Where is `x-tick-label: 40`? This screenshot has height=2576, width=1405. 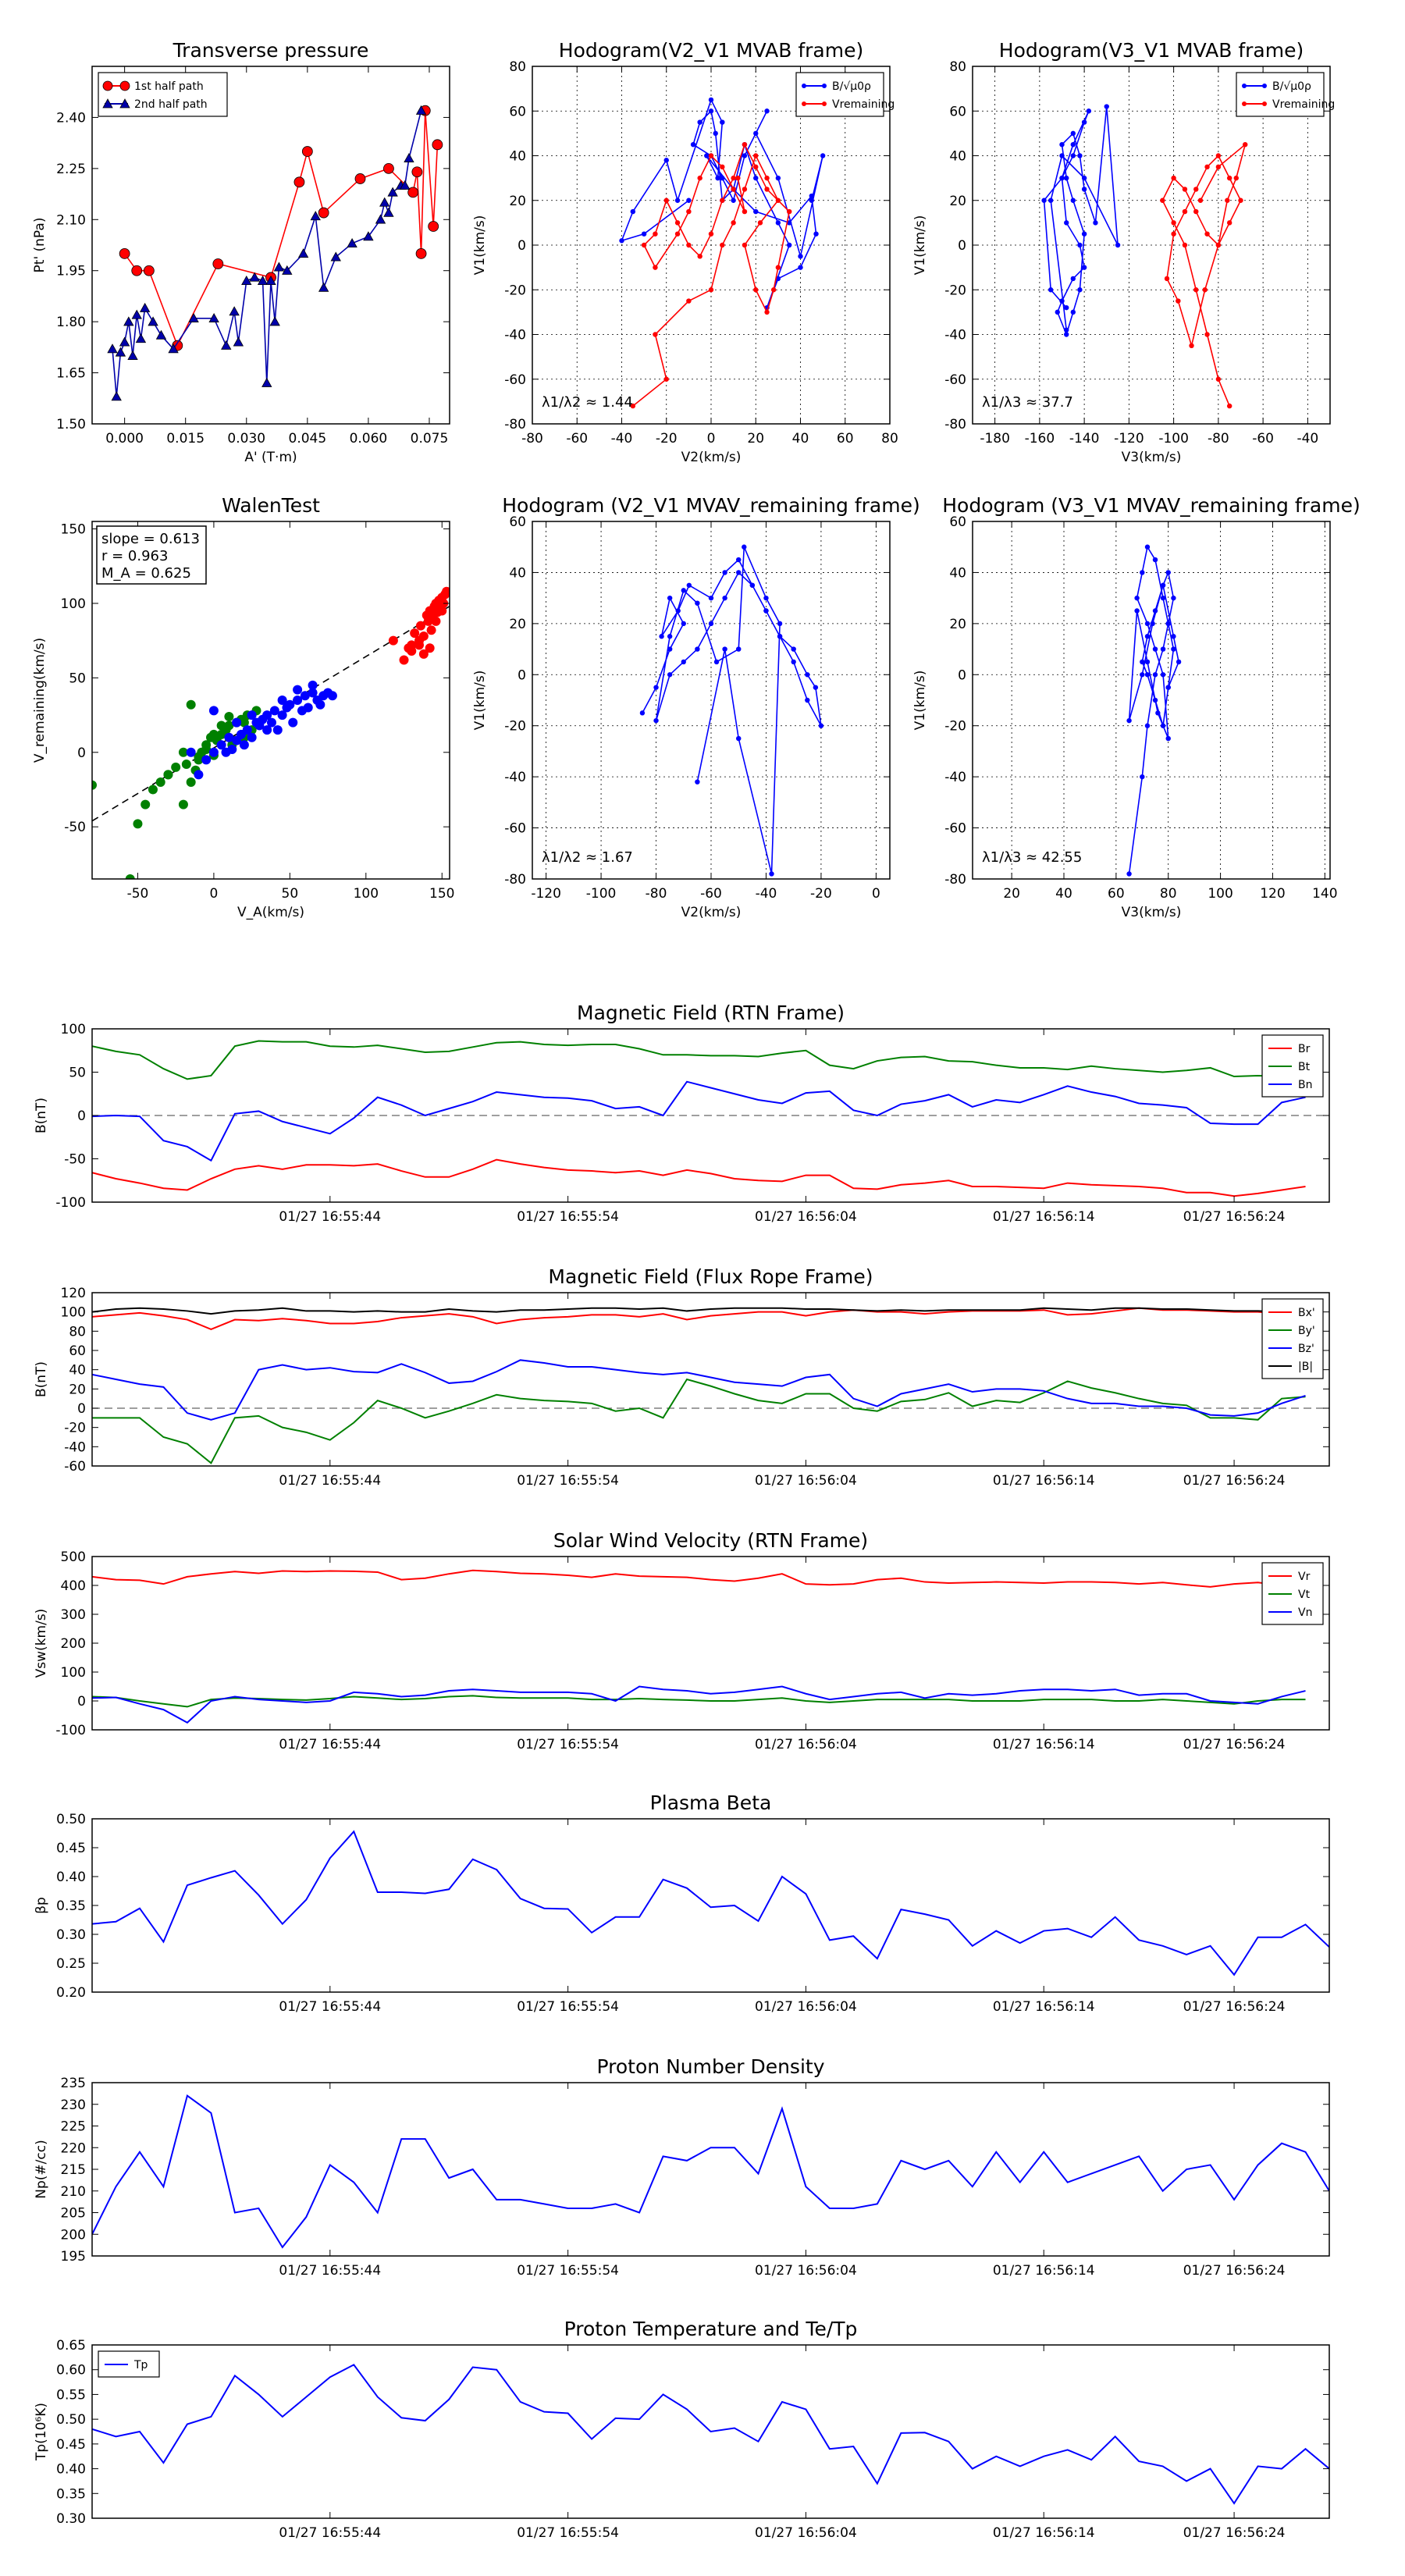
x-tick-label: 40 is located at coordinates (1064, 894).